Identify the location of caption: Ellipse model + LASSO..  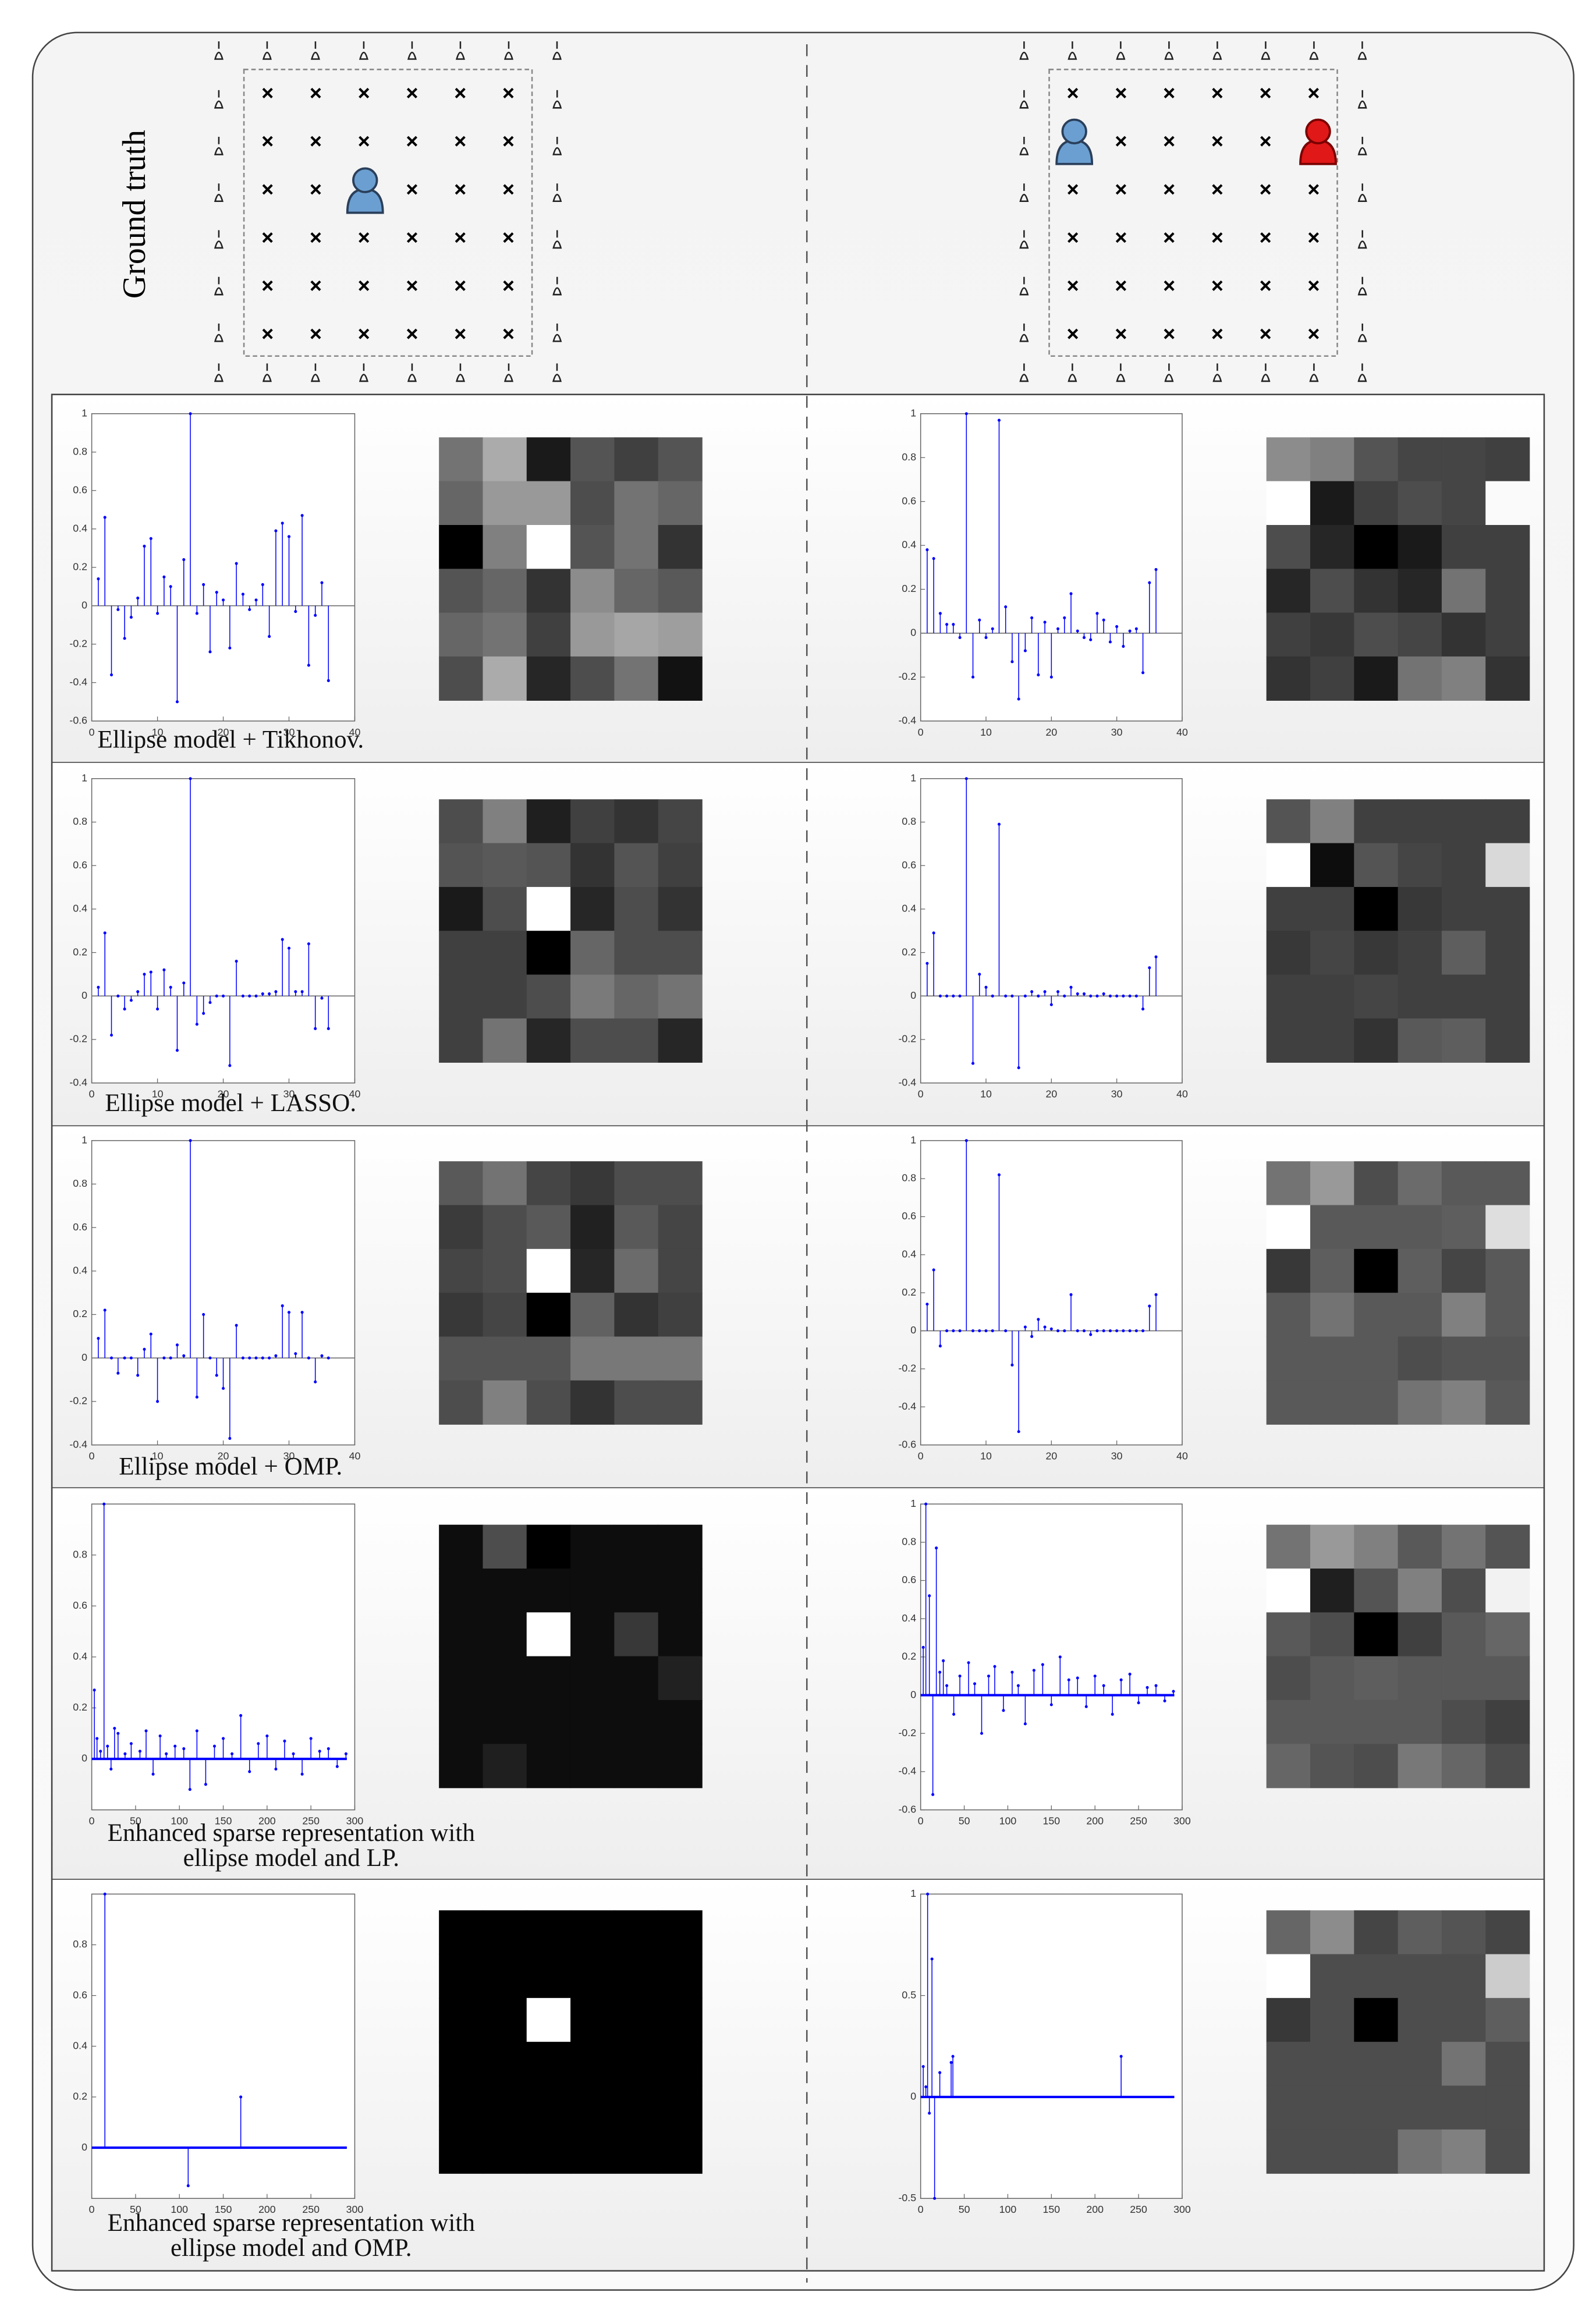
(230, 1103).